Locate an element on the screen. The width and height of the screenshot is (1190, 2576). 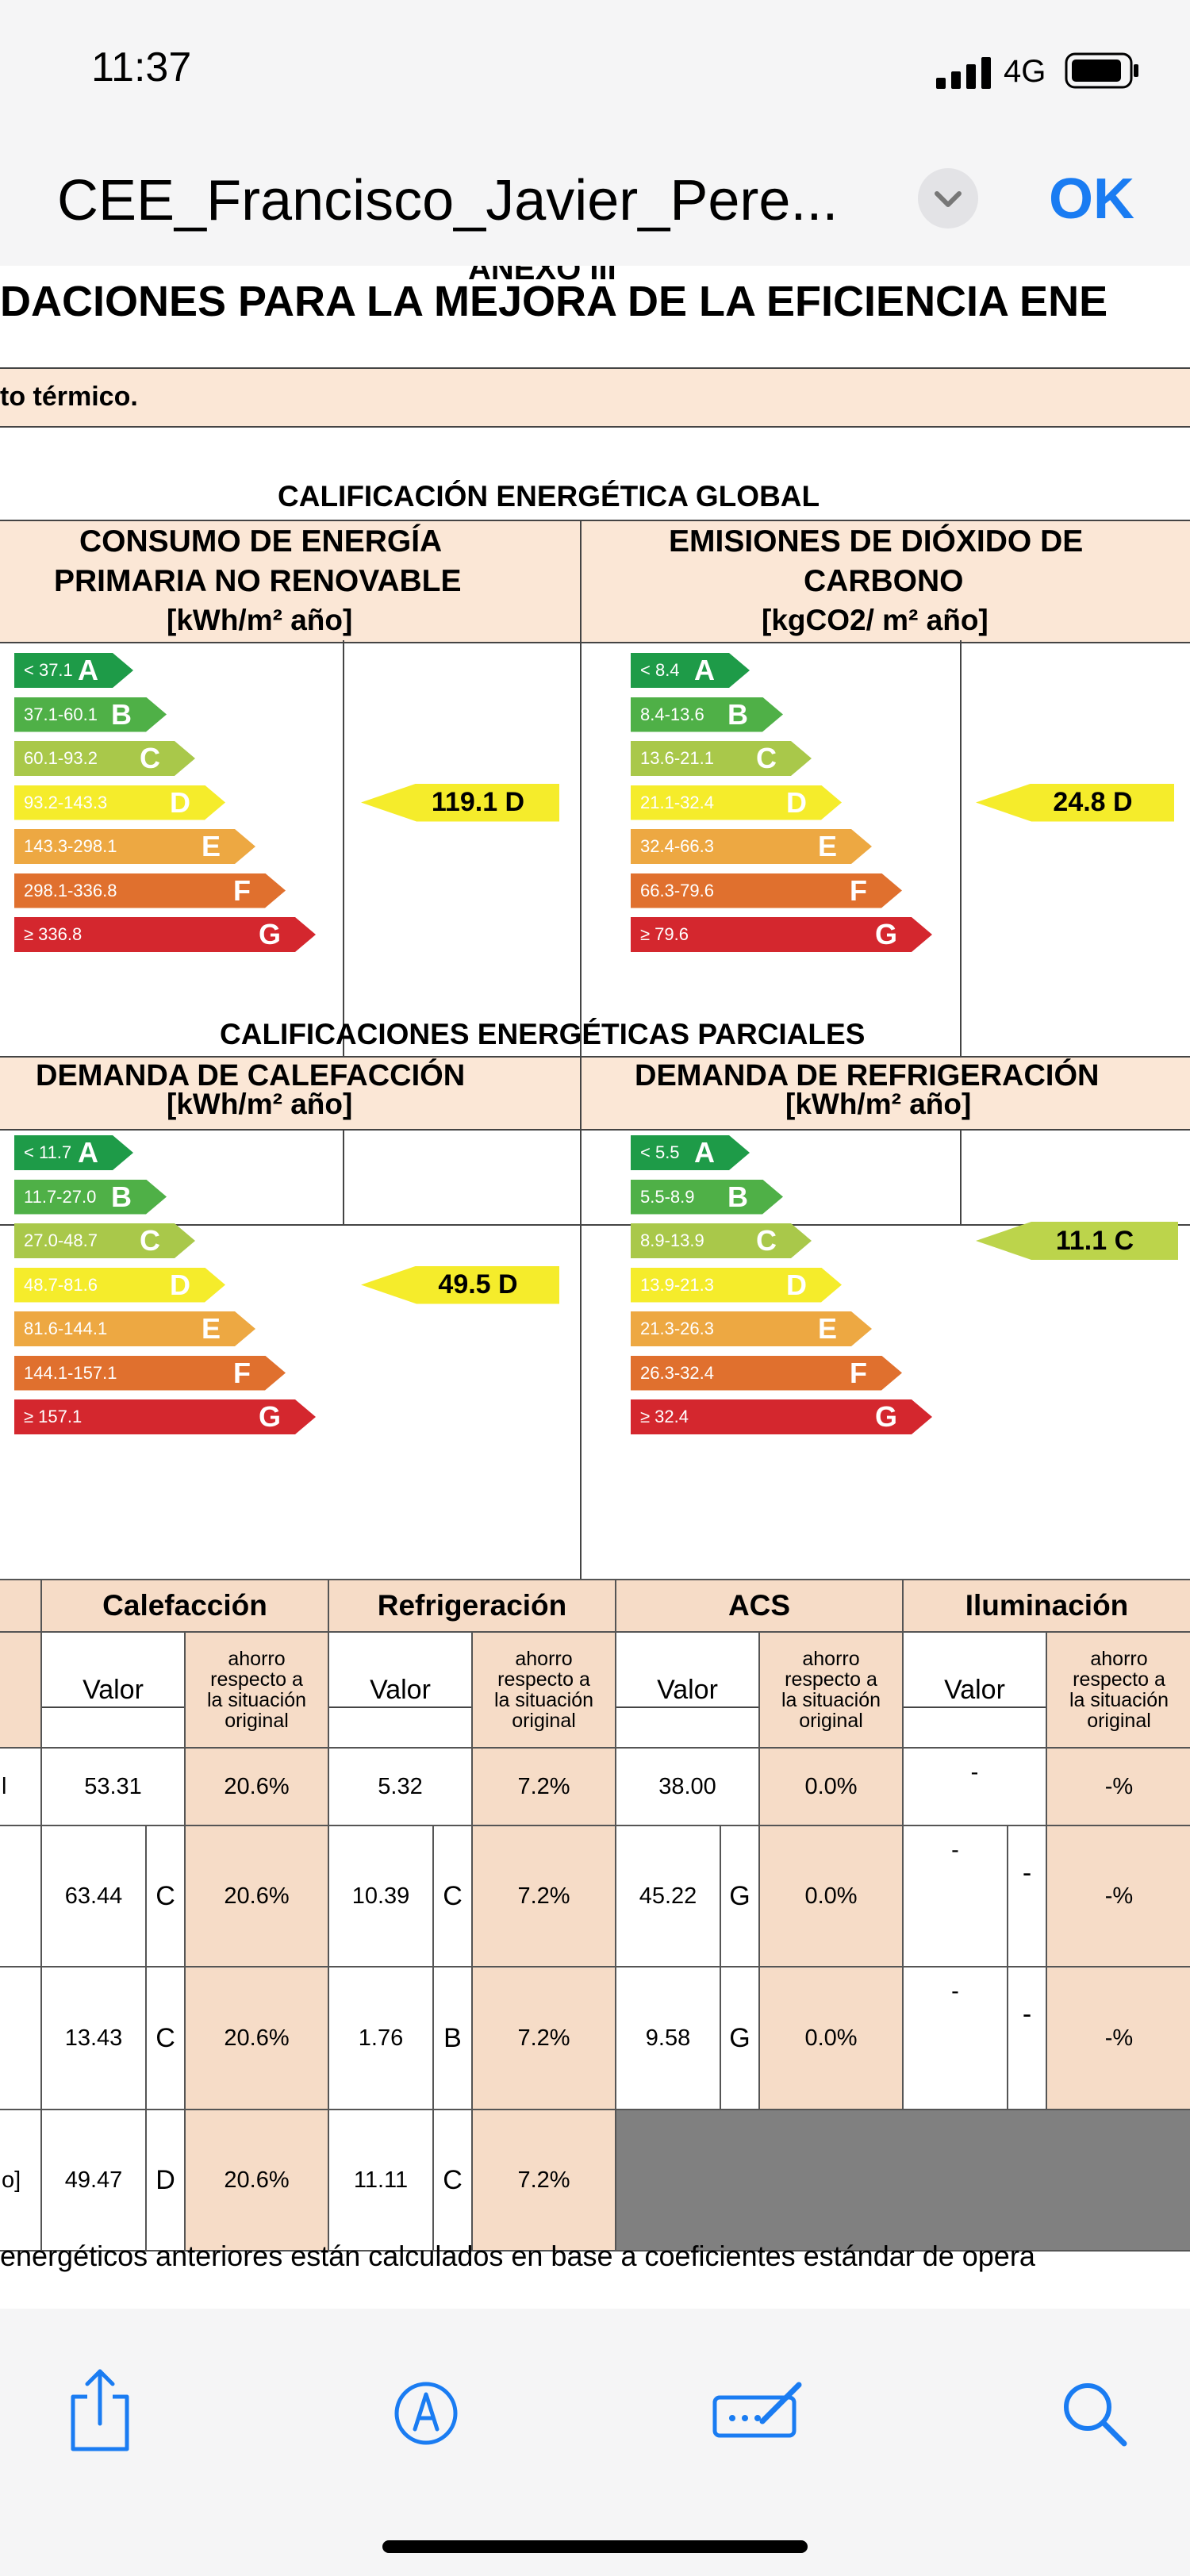
group-acs: ACS is located at coordinates (759, 1606).